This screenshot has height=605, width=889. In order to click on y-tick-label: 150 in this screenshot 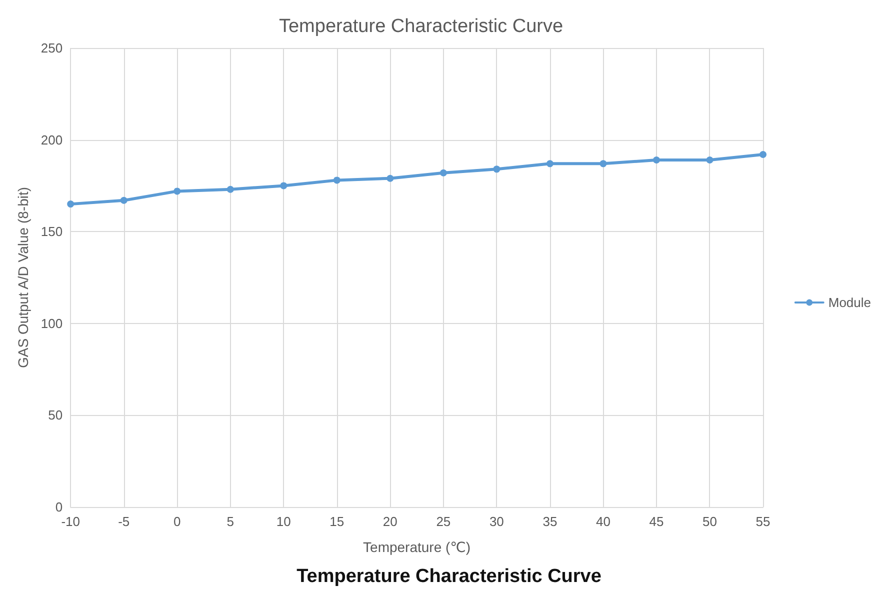, I will do `click(51, 232)`.